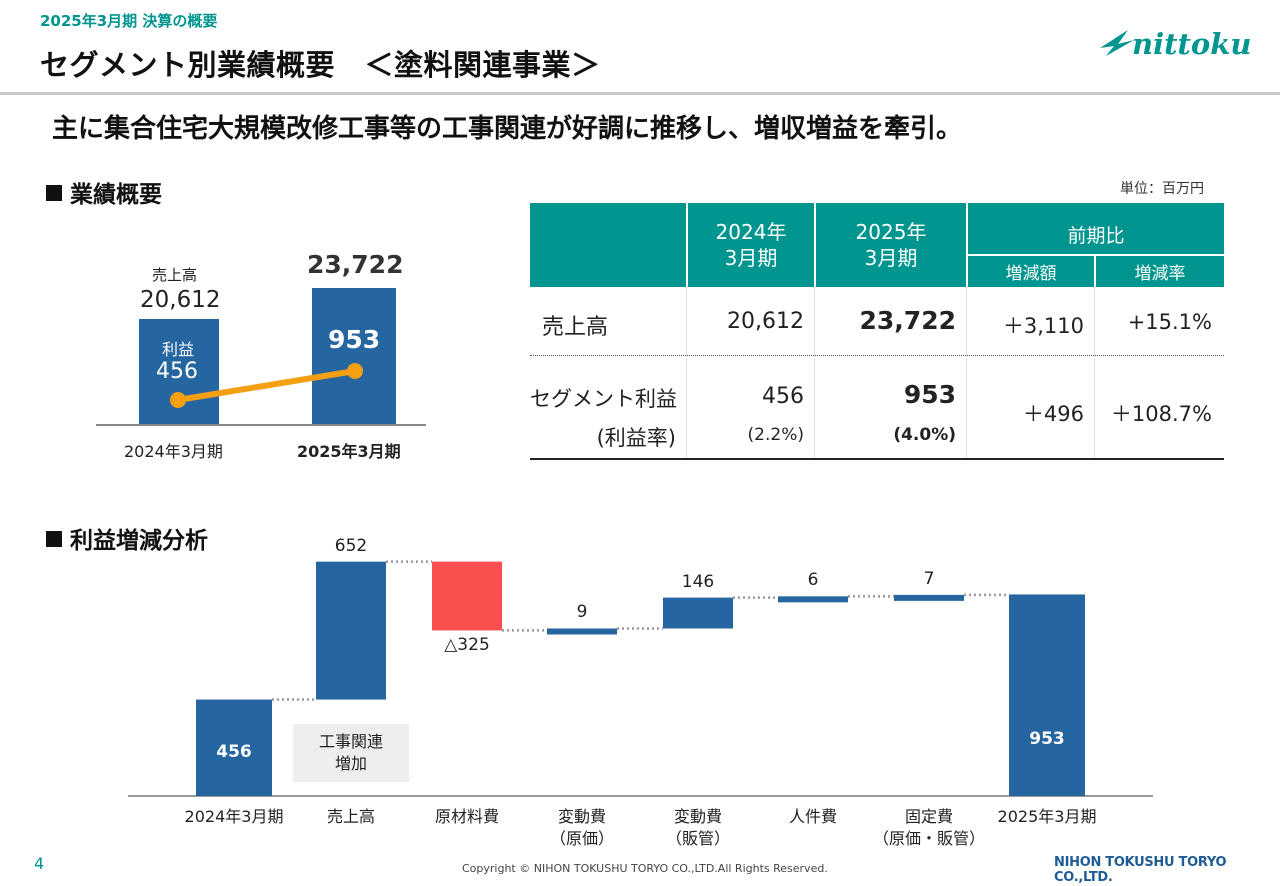 This screenshot has width=1280, height=886. I want to click on waterfall-value-label-5: 6, so click(813, 580).